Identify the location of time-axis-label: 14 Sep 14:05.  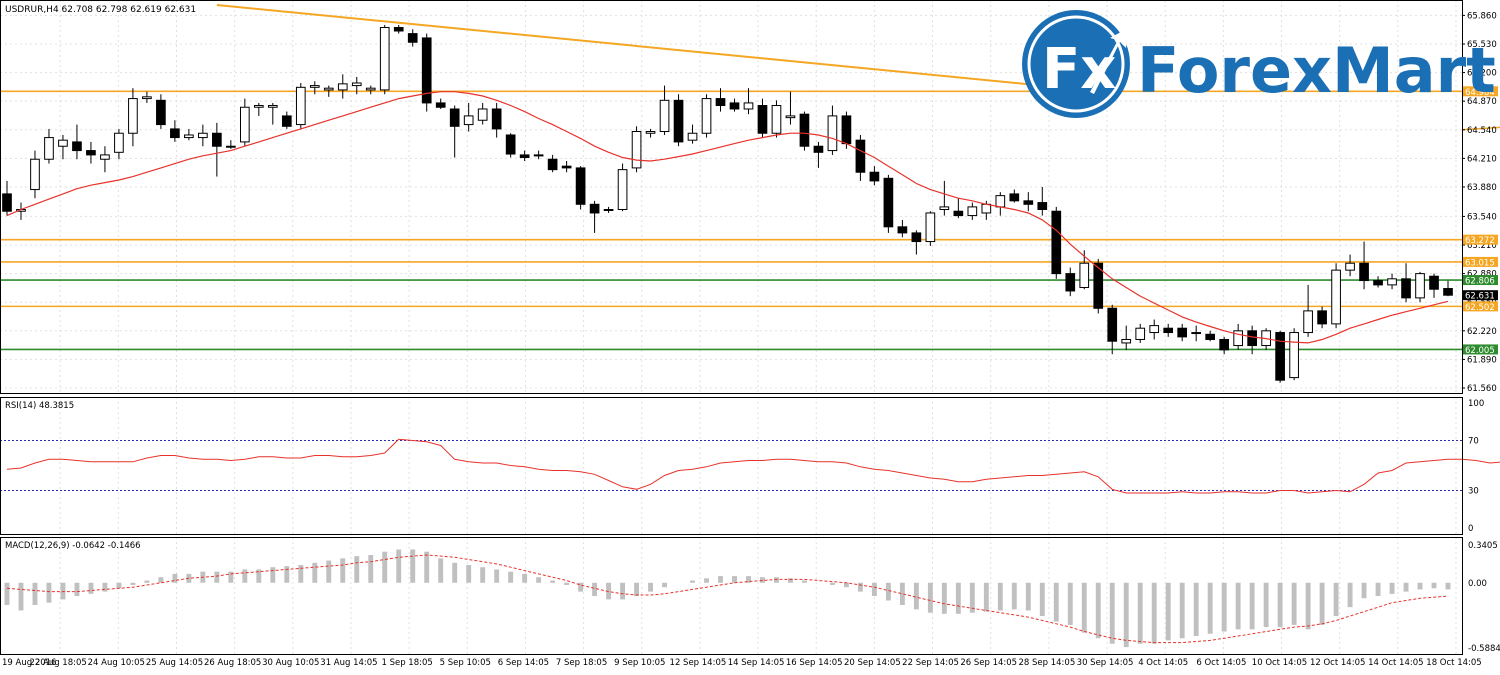
(756, 663).